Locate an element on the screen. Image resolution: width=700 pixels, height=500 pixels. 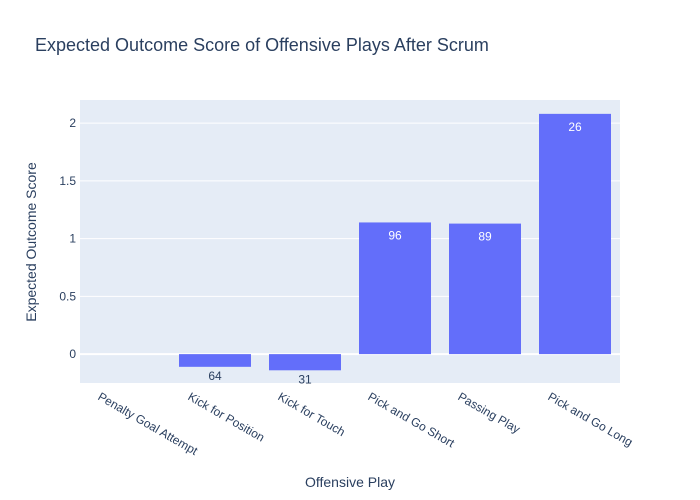
x-tick-label: Pick and Go Long is located at coordinates (591, 419).